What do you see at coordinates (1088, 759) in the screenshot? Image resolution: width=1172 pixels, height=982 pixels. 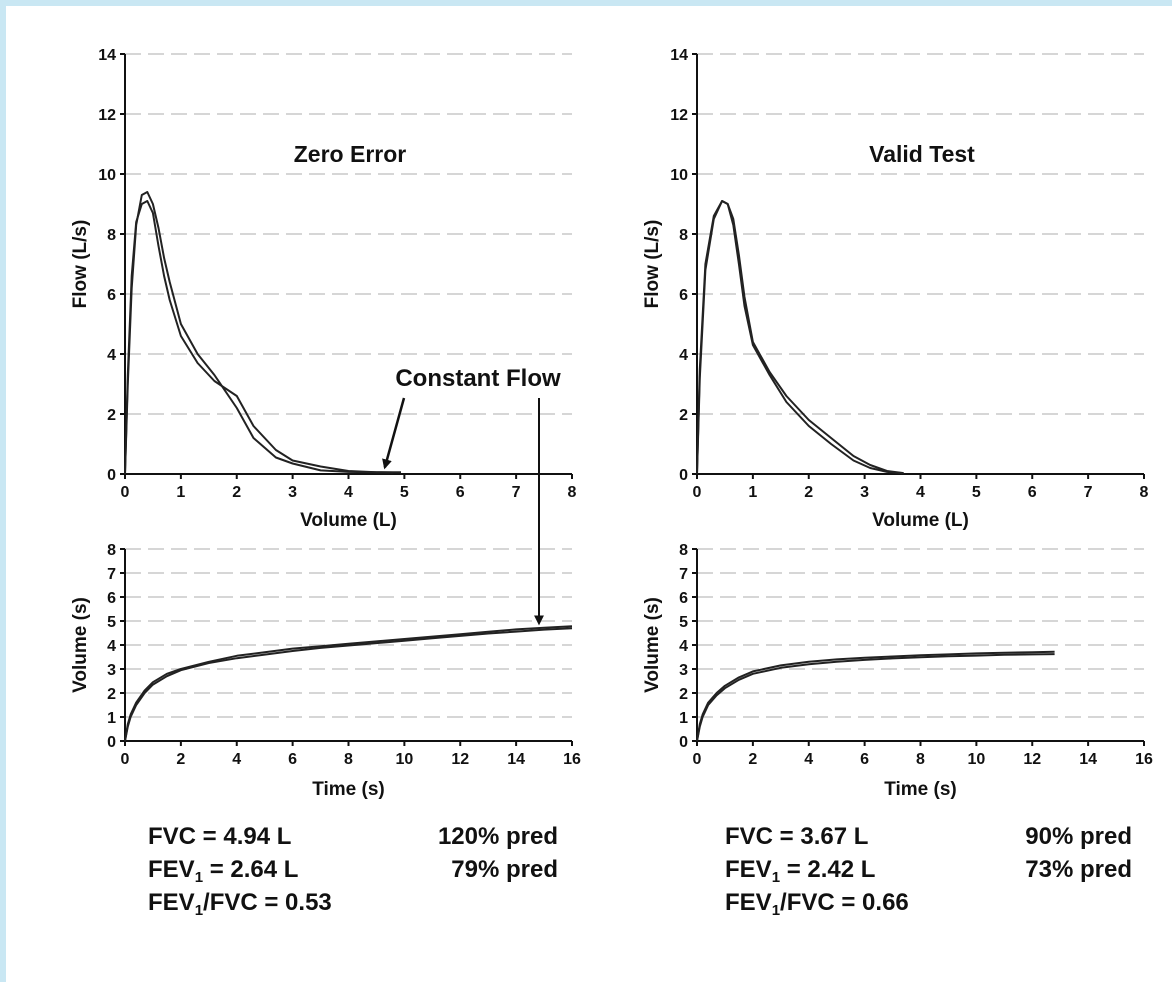 I see `x-tick-label: 14` at bounding box center [1088, 759].